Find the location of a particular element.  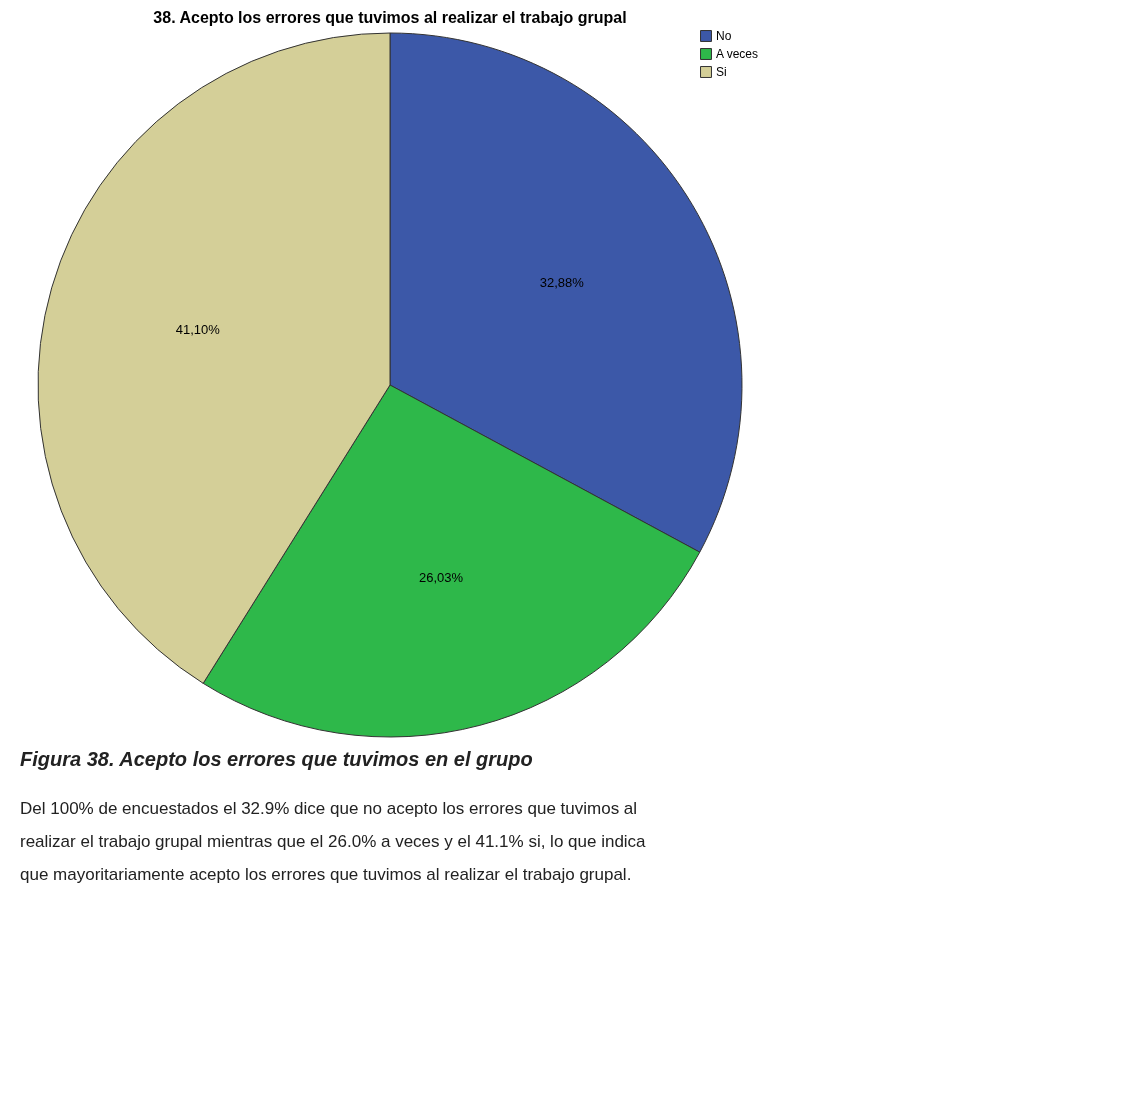

data-label: 26,03% is located at coordinates (441, 578).